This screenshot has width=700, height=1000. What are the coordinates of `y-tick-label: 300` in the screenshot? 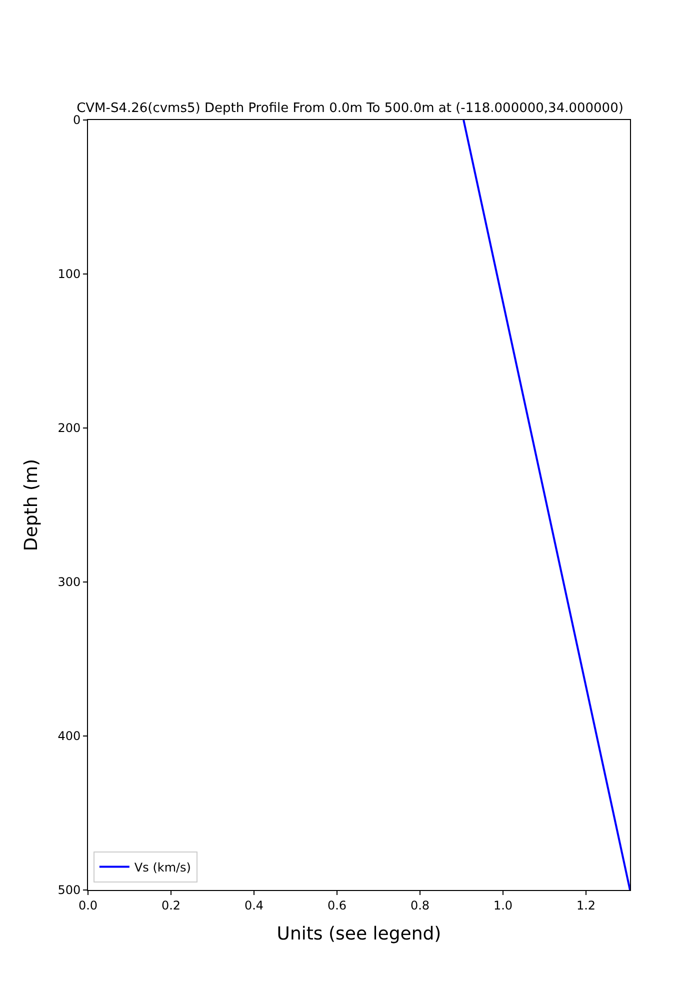 It's located at (69, 582).